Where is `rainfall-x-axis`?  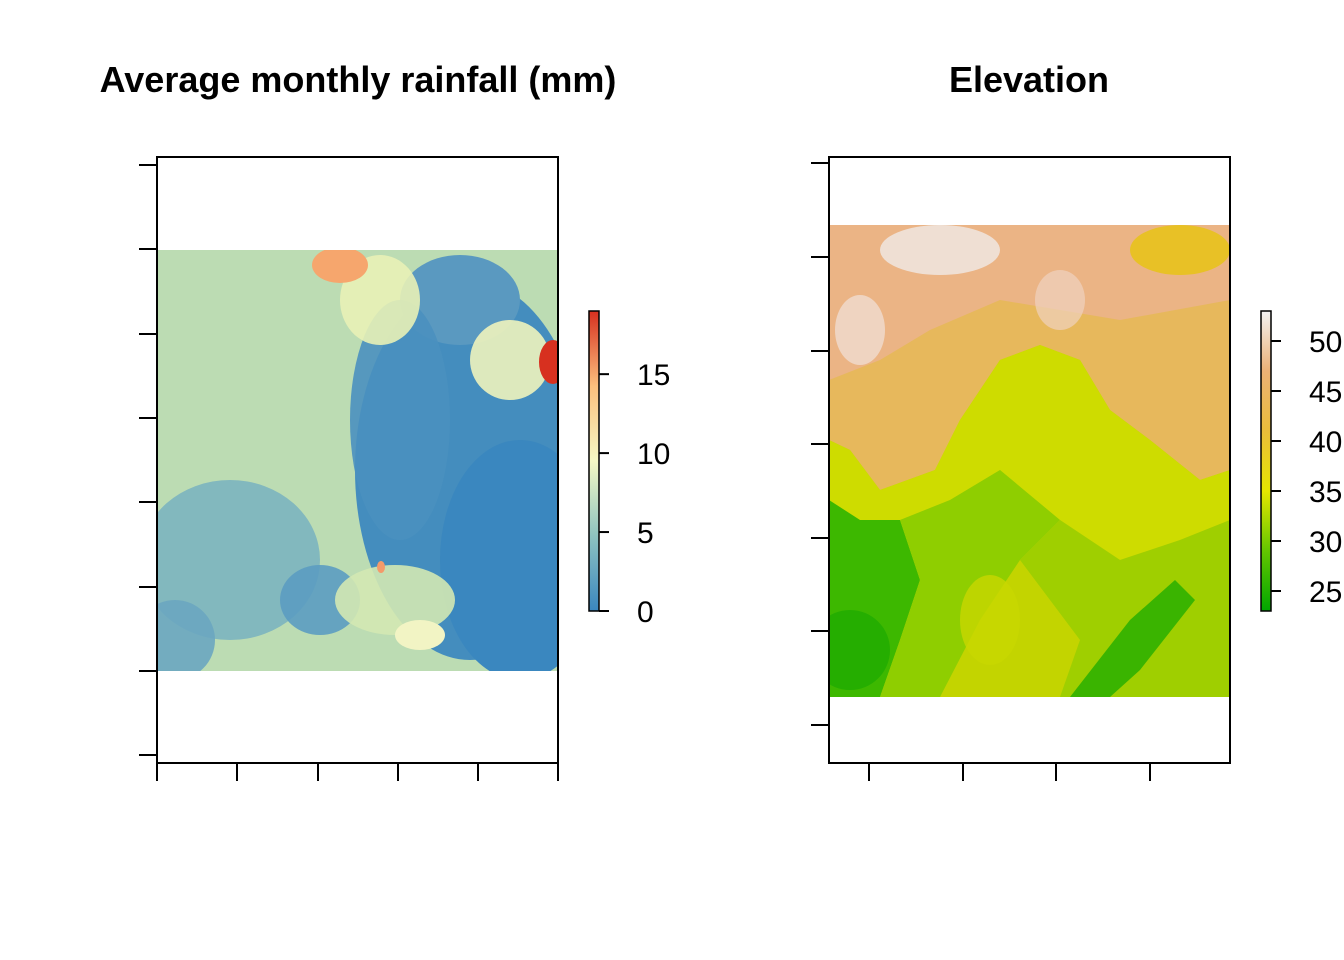
rainfall-x-axis is located at coordinates (357, 771).